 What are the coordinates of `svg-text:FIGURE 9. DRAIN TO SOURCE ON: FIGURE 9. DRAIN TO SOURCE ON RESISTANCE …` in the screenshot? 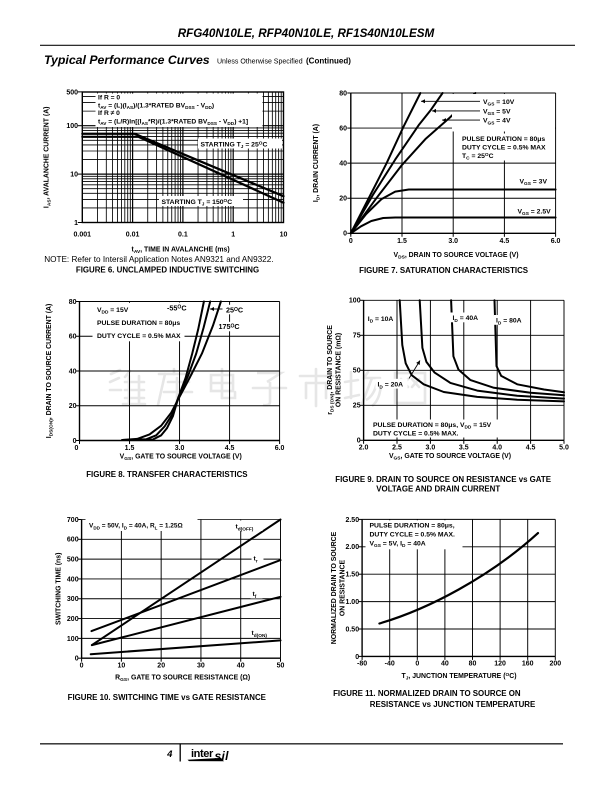 It's located at (443, 479).